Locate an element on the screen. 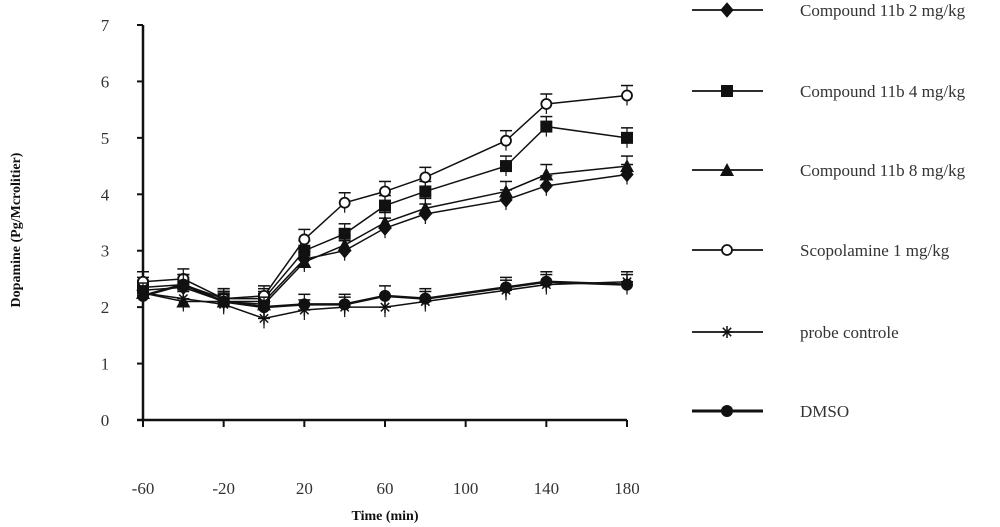 The width and height of the screenshot is (1000, 527). y-tick-label: 3 is located at coordinates (105, 251).